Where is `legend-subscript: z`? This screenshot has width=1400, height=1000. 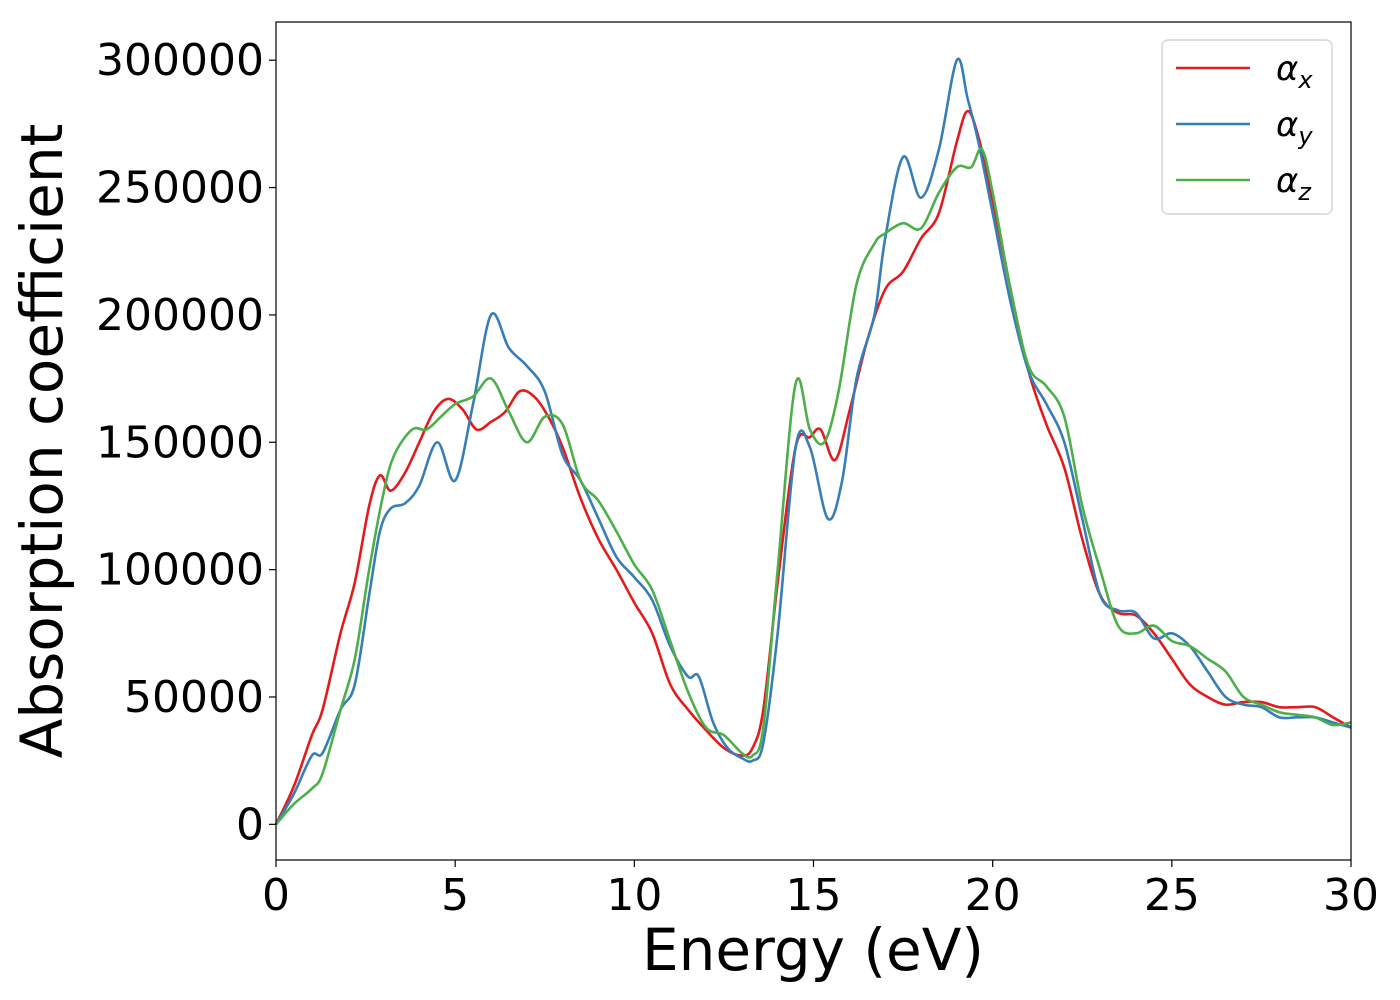
legend-subscript: z is located at coordinates (1304, 192).